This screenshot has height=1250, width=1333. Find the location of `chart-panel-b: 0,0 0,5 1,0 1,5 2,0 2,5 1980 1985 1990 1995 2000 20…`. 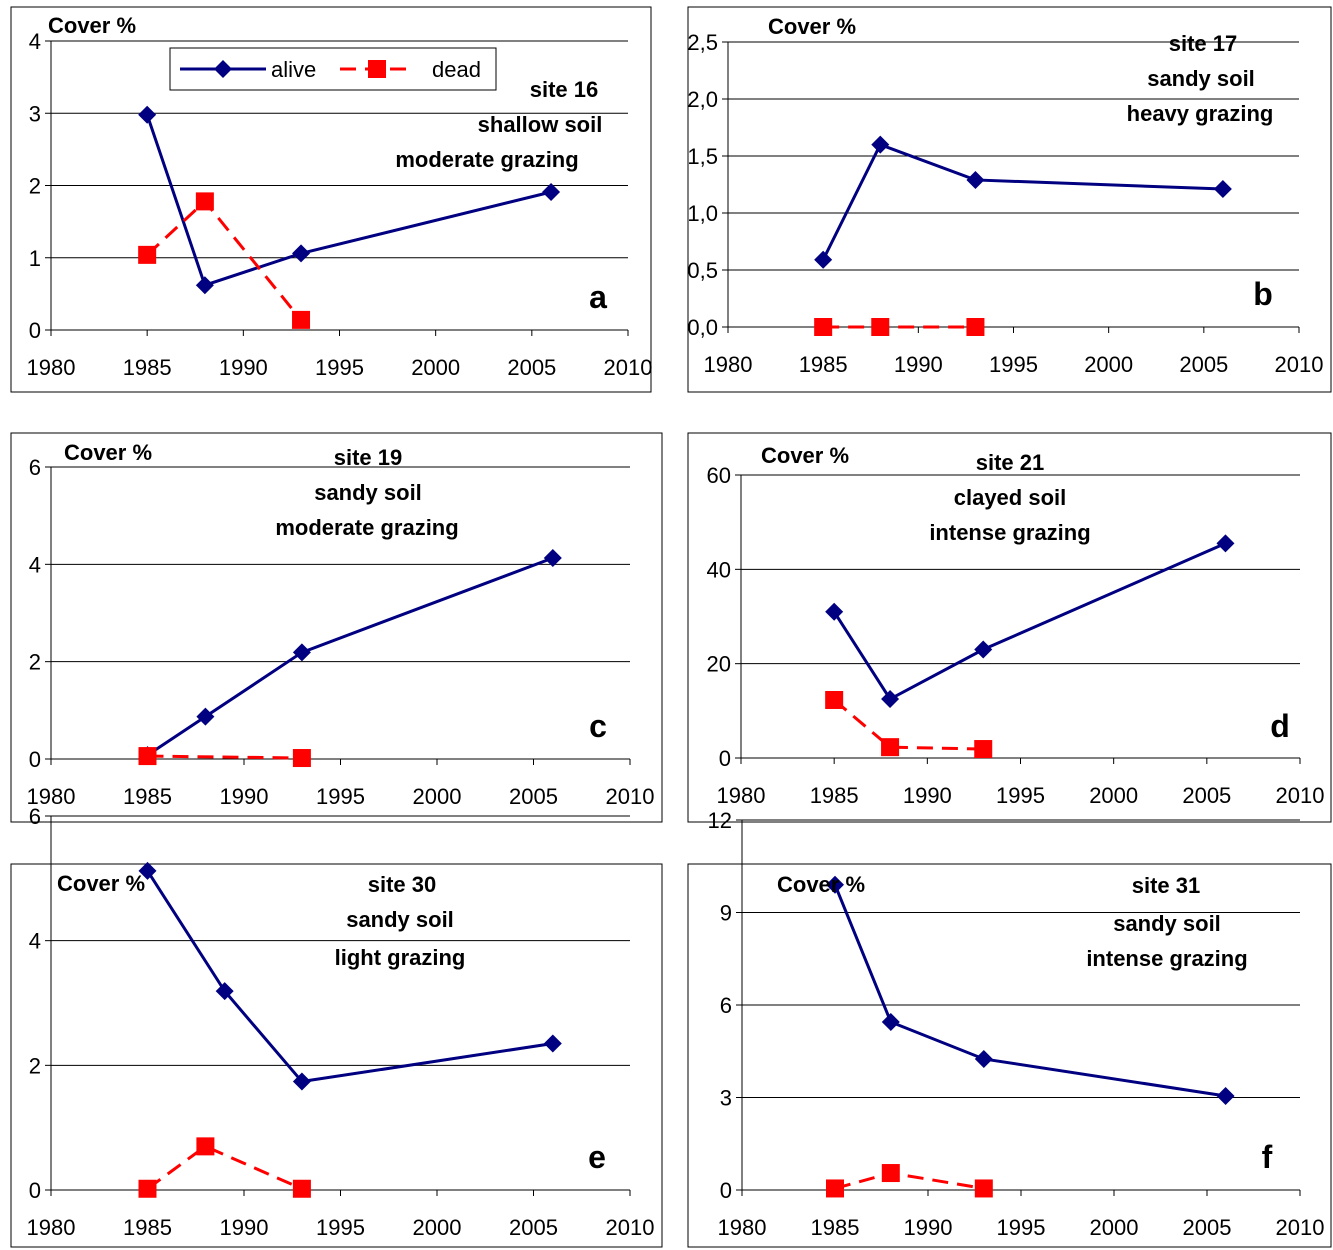

chart-panel-b: 0,0 0,5 1,0 1,5 2,0 2,5 1980 1985 1990 1995 2000 20… is located at coordinates (1009, 199).